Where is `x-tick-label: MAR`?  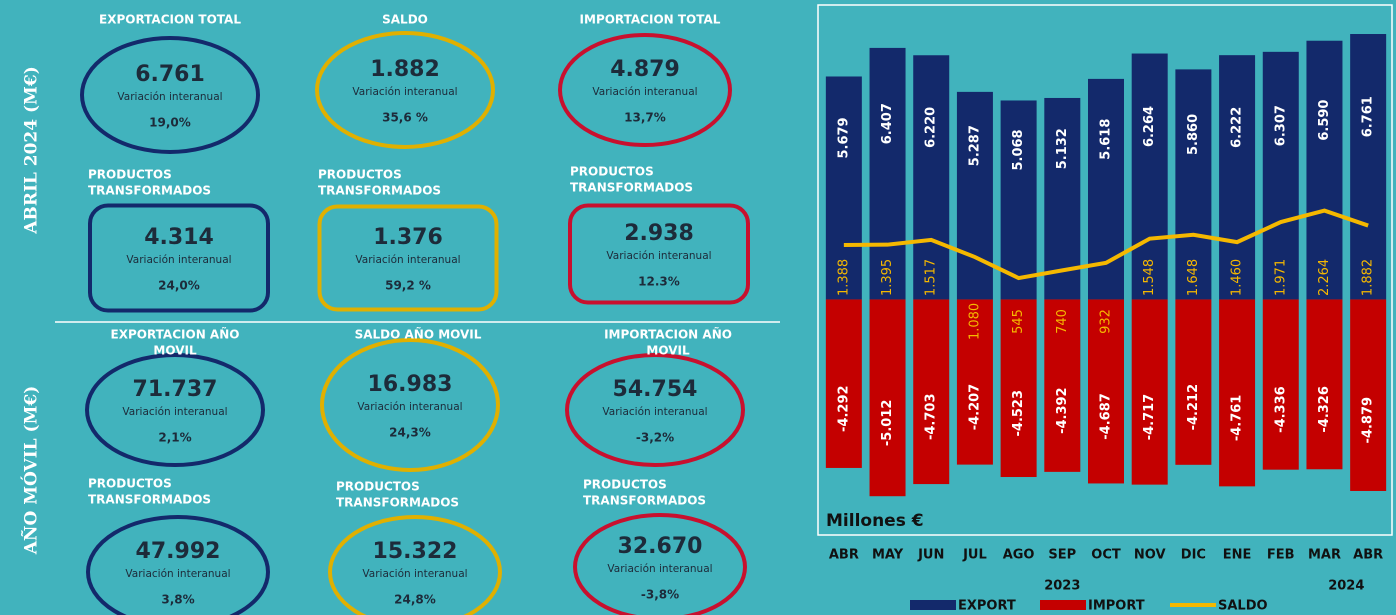
x-tick-label: MAR is located at coordinates (1324, 555).